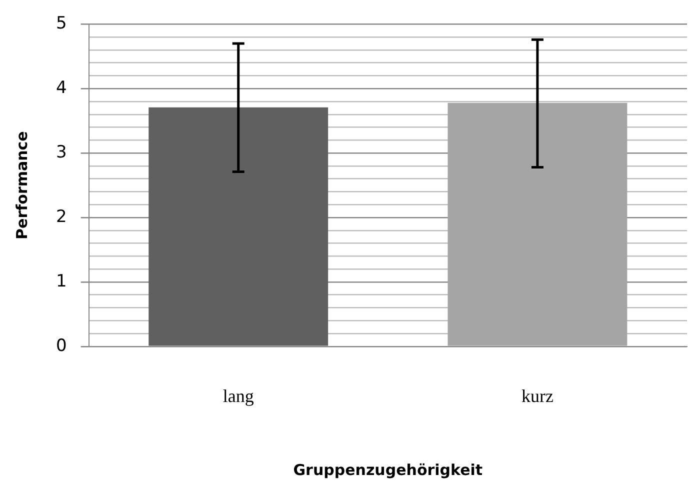 This screenshot has height=488, width=689. What do you see at coordinates (537, 396) in the screenshot?
I see `x-tick-label: kurz` at bounding box center [537, 396].